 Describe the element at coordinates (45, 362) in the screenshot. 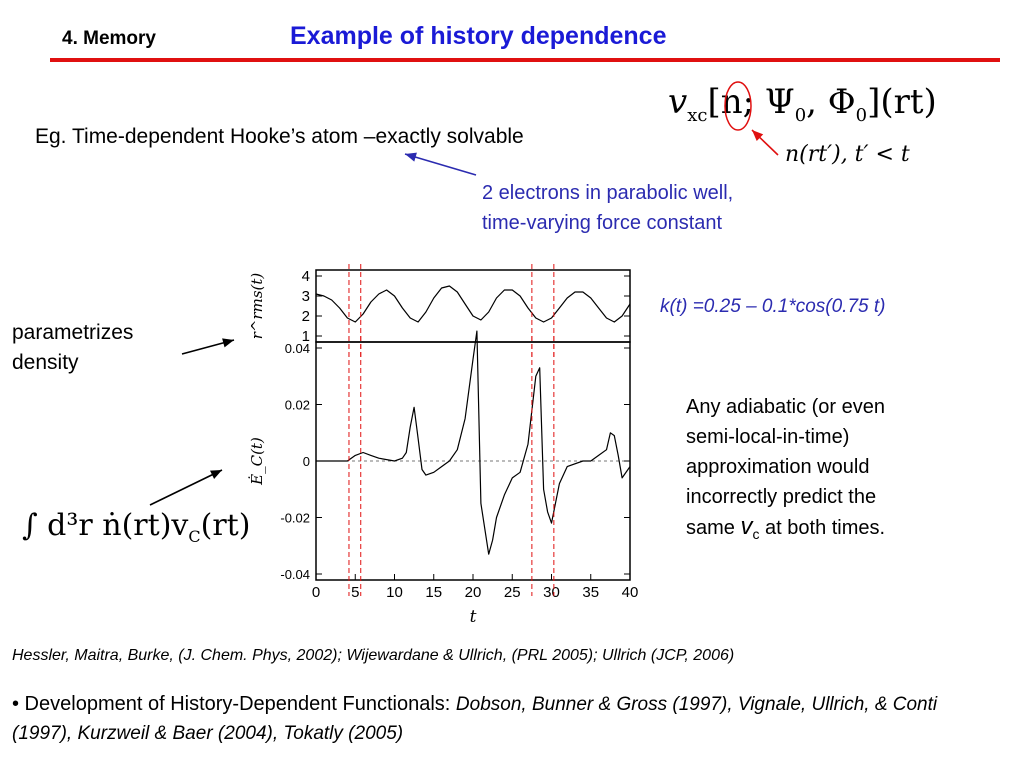

I see `parametrizes-line2: density` at that location.